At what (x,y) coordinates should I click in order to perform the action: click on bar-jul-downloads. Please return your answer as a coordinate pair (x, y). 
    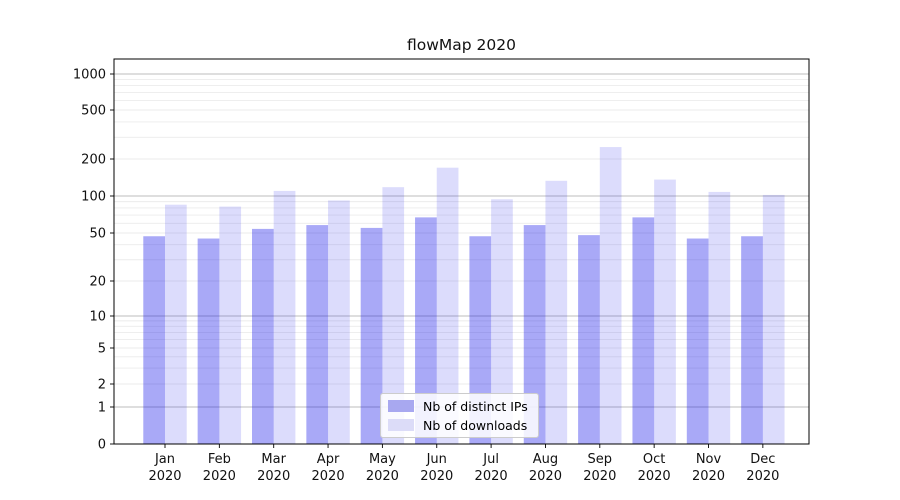
    Looking at the image, I should click on (502, 321).